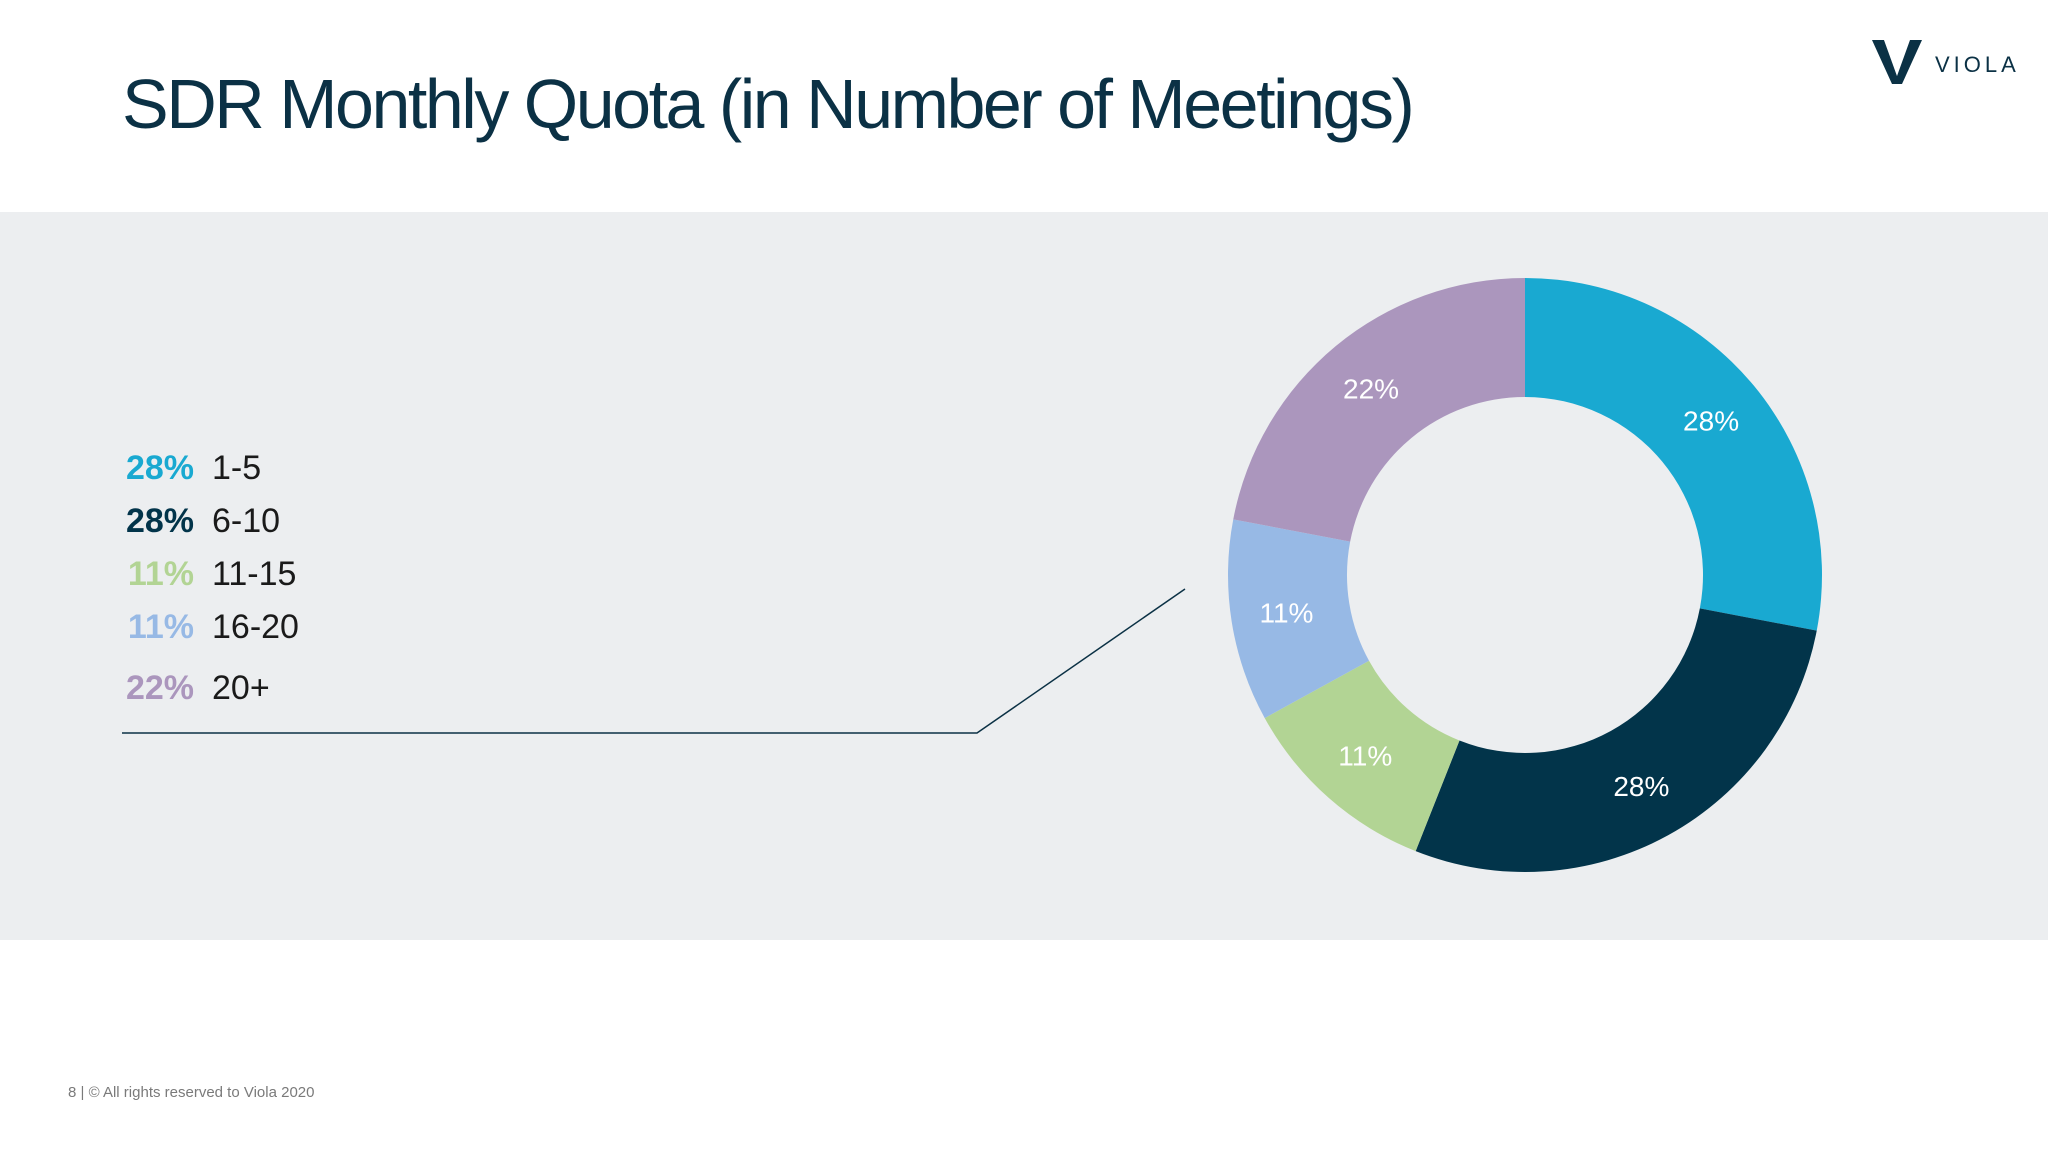  I want to click on slice-data-label: 22%, so click(1371, 388).